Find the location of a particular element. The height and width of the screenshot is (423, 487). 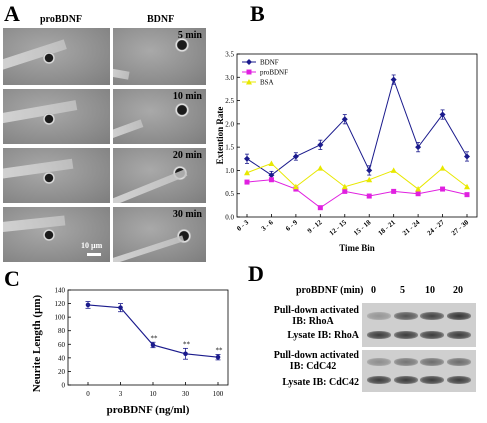

image-probdnf-10min is located at coordinates (56, 116).